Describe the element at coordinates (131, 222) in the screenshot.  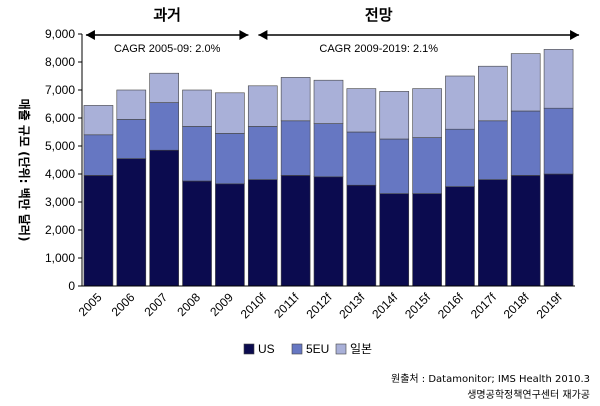
I see `bar-segment-us-2006` at that location.